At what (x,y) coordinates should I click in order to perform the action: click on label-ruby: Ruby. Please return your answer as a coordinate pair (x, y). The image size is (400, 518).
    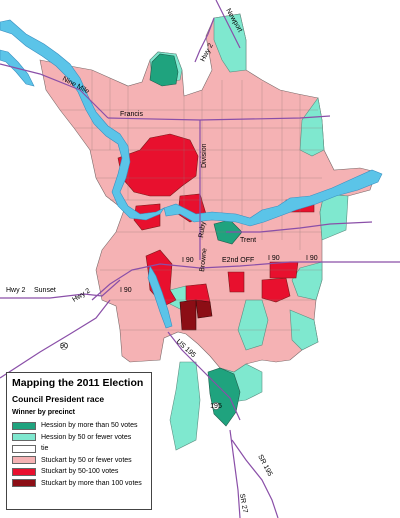
    Looking at the image, I should click on (202, 230).